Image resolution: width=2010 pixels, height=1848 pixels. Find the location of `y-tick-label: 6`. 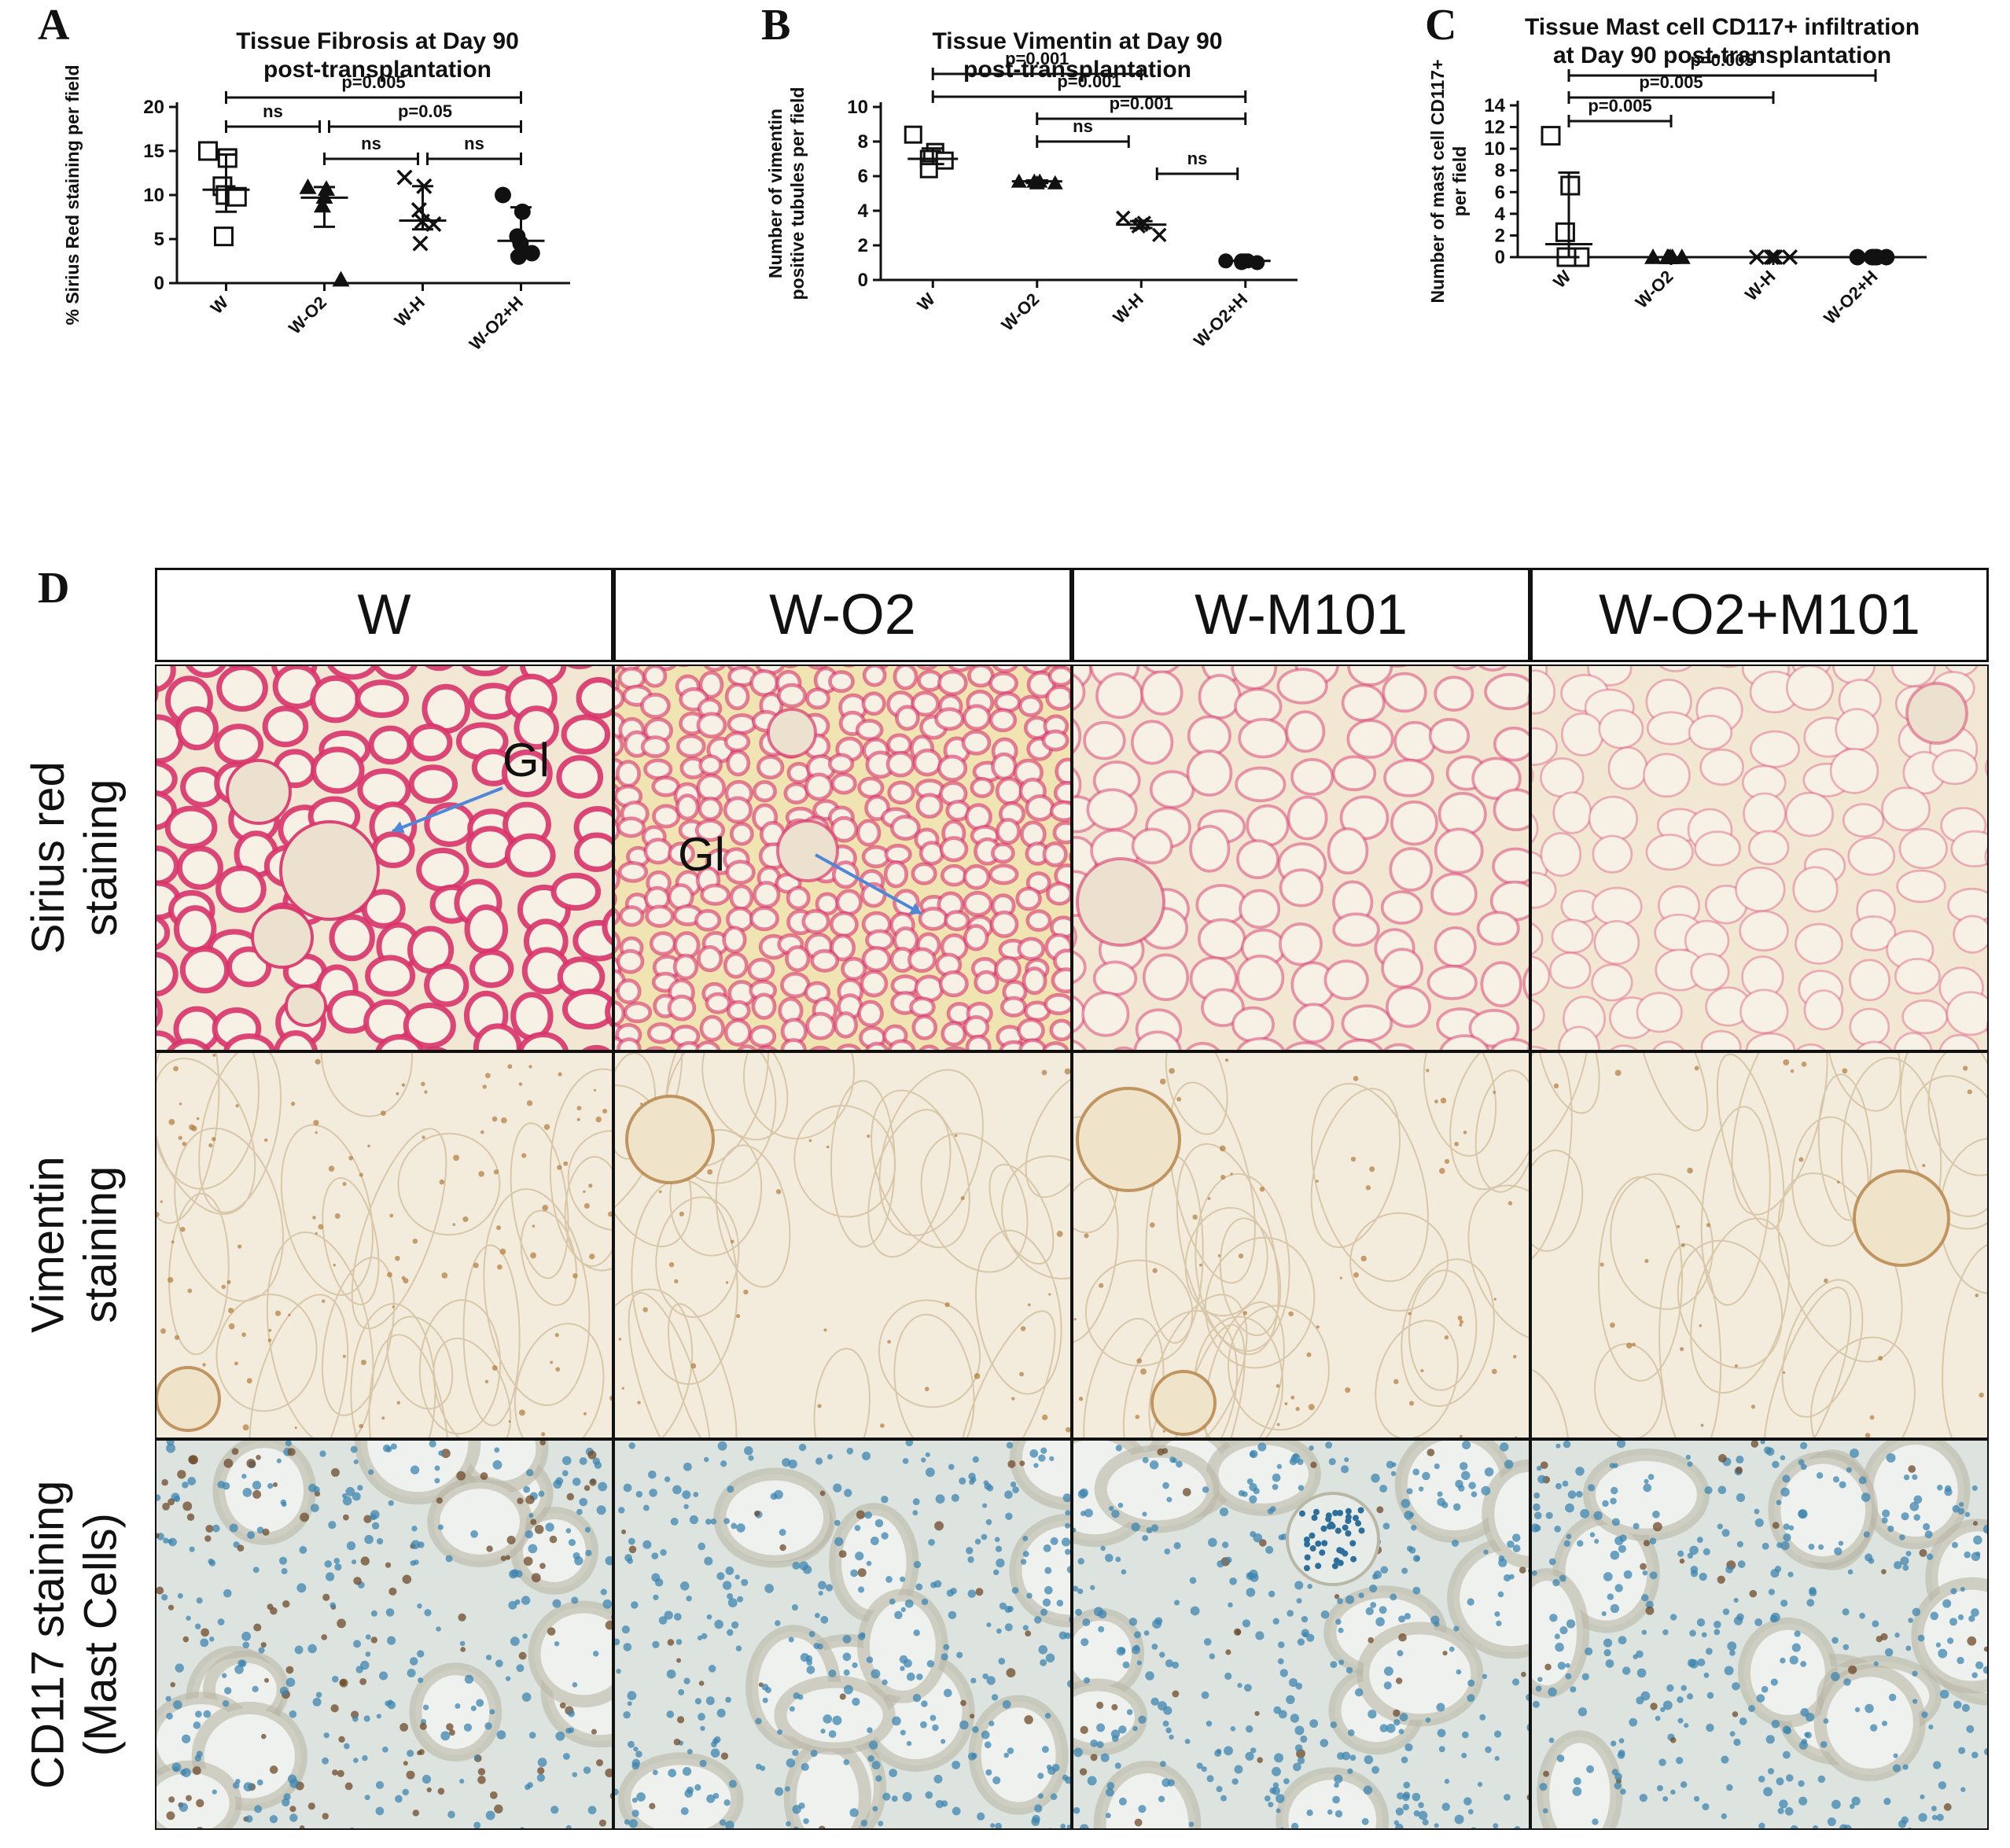

y-tick-label: 6 is located at coordinates (1500, 192).